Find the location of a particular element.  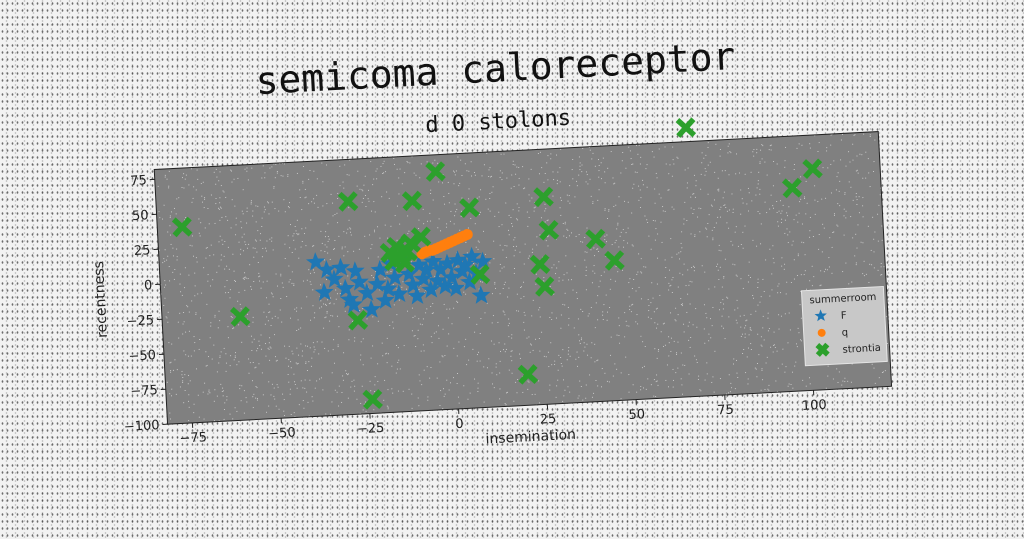

x-tick-label: −25 is located at coordinates (371, 429).